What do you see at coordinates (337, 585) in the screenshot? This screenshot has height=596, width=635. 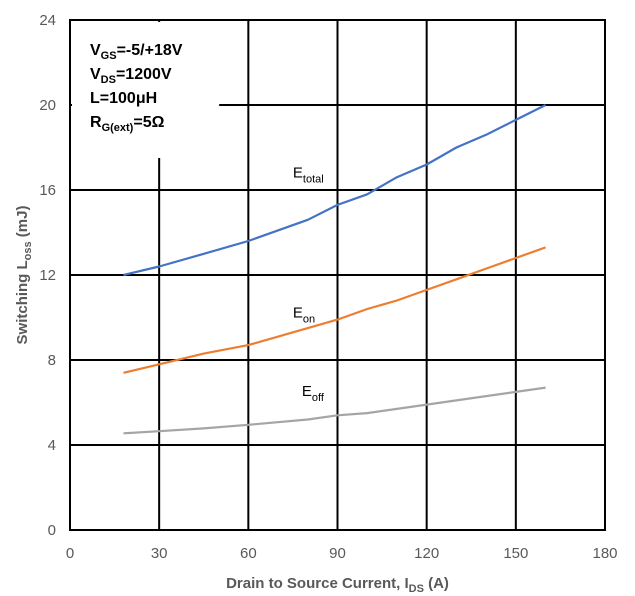 I see `x-axis-title: Drain to Source Current, IDS (A)` at bounding box center [337, 585].